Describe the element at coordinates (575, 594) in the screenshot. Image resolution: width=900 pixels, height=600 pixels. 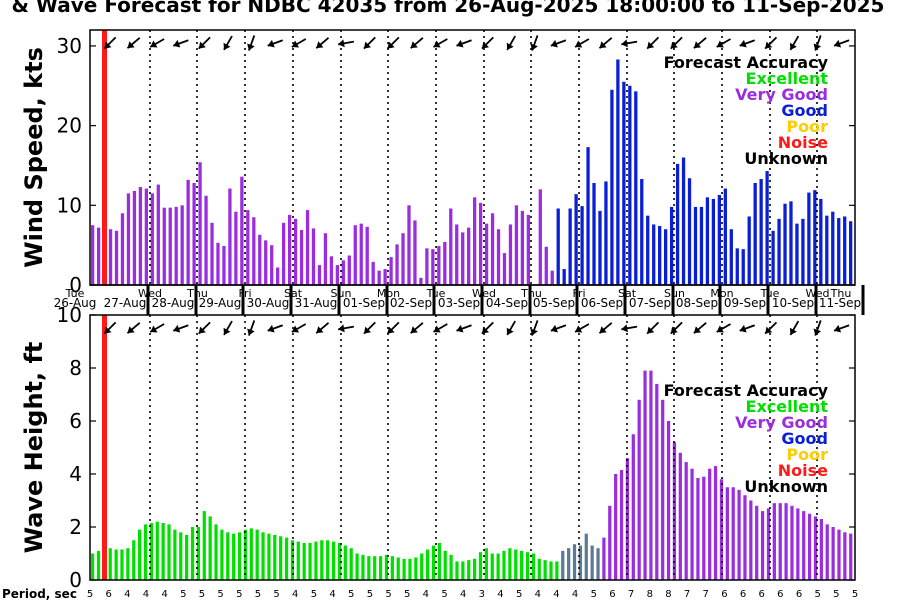
I see `period-value: 4` at that location.